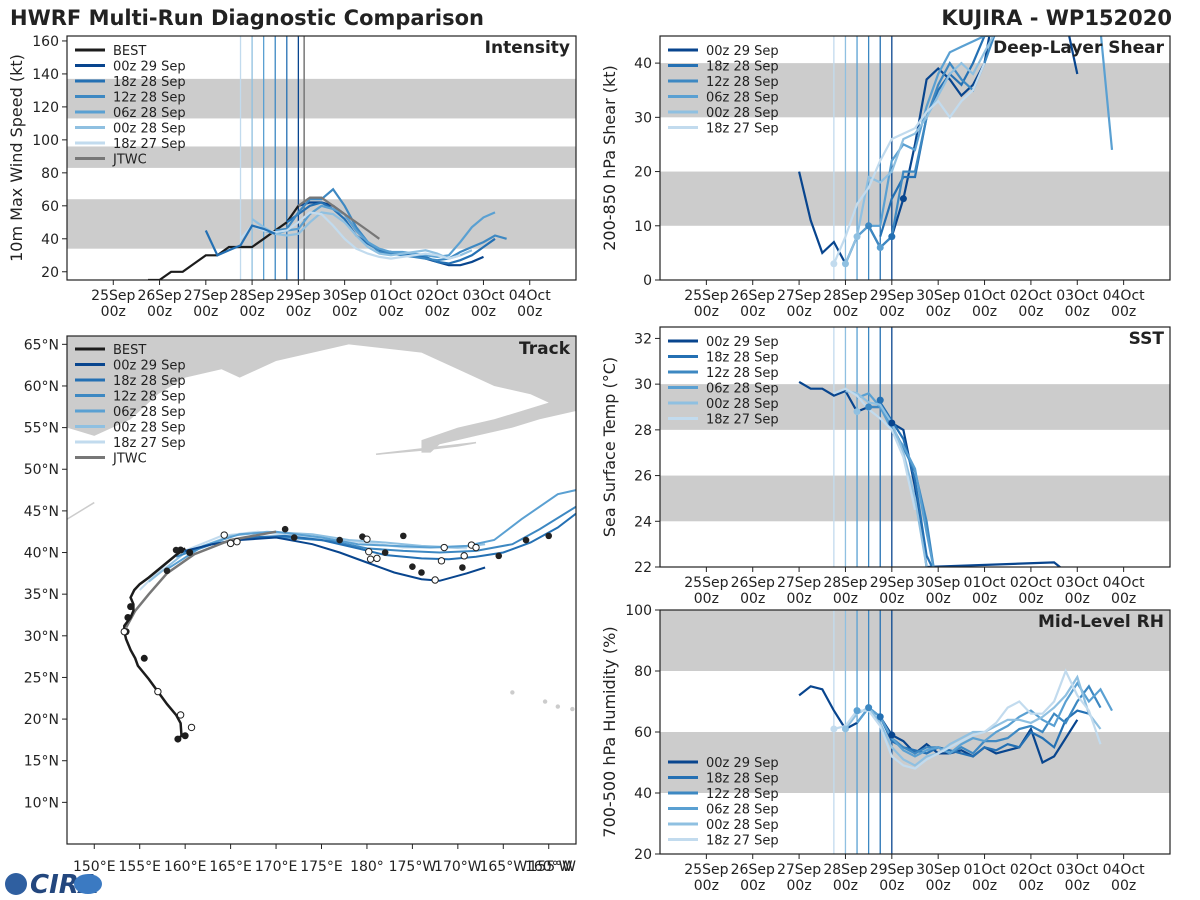 Image resolution: width=1200 pixels, height=900 pixels. Describe the element at coordinates (129, 51) in the screenshot. I see `intensity-legend-label: BEST` at that location.